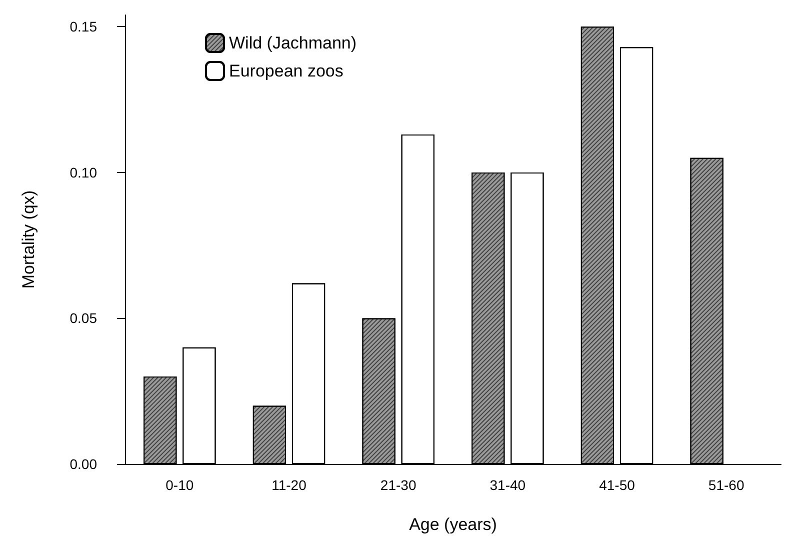  What do you see at coordinates (84, 26) in the screenshot?
I see `y-tick-label: 0.15` at bounding box center [84, 26].